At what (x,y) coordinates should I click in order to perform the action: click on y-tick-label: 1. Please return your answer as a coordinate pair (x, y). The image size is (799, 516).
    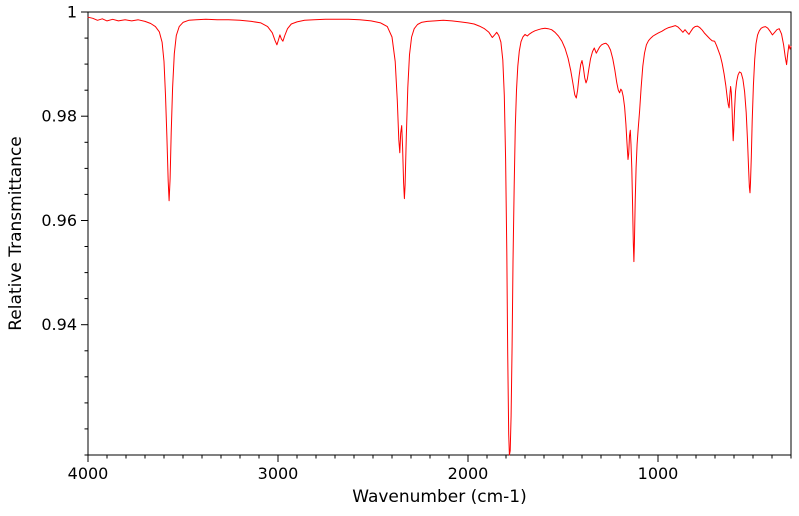
    Looking at the image, I should click on (72, 12).